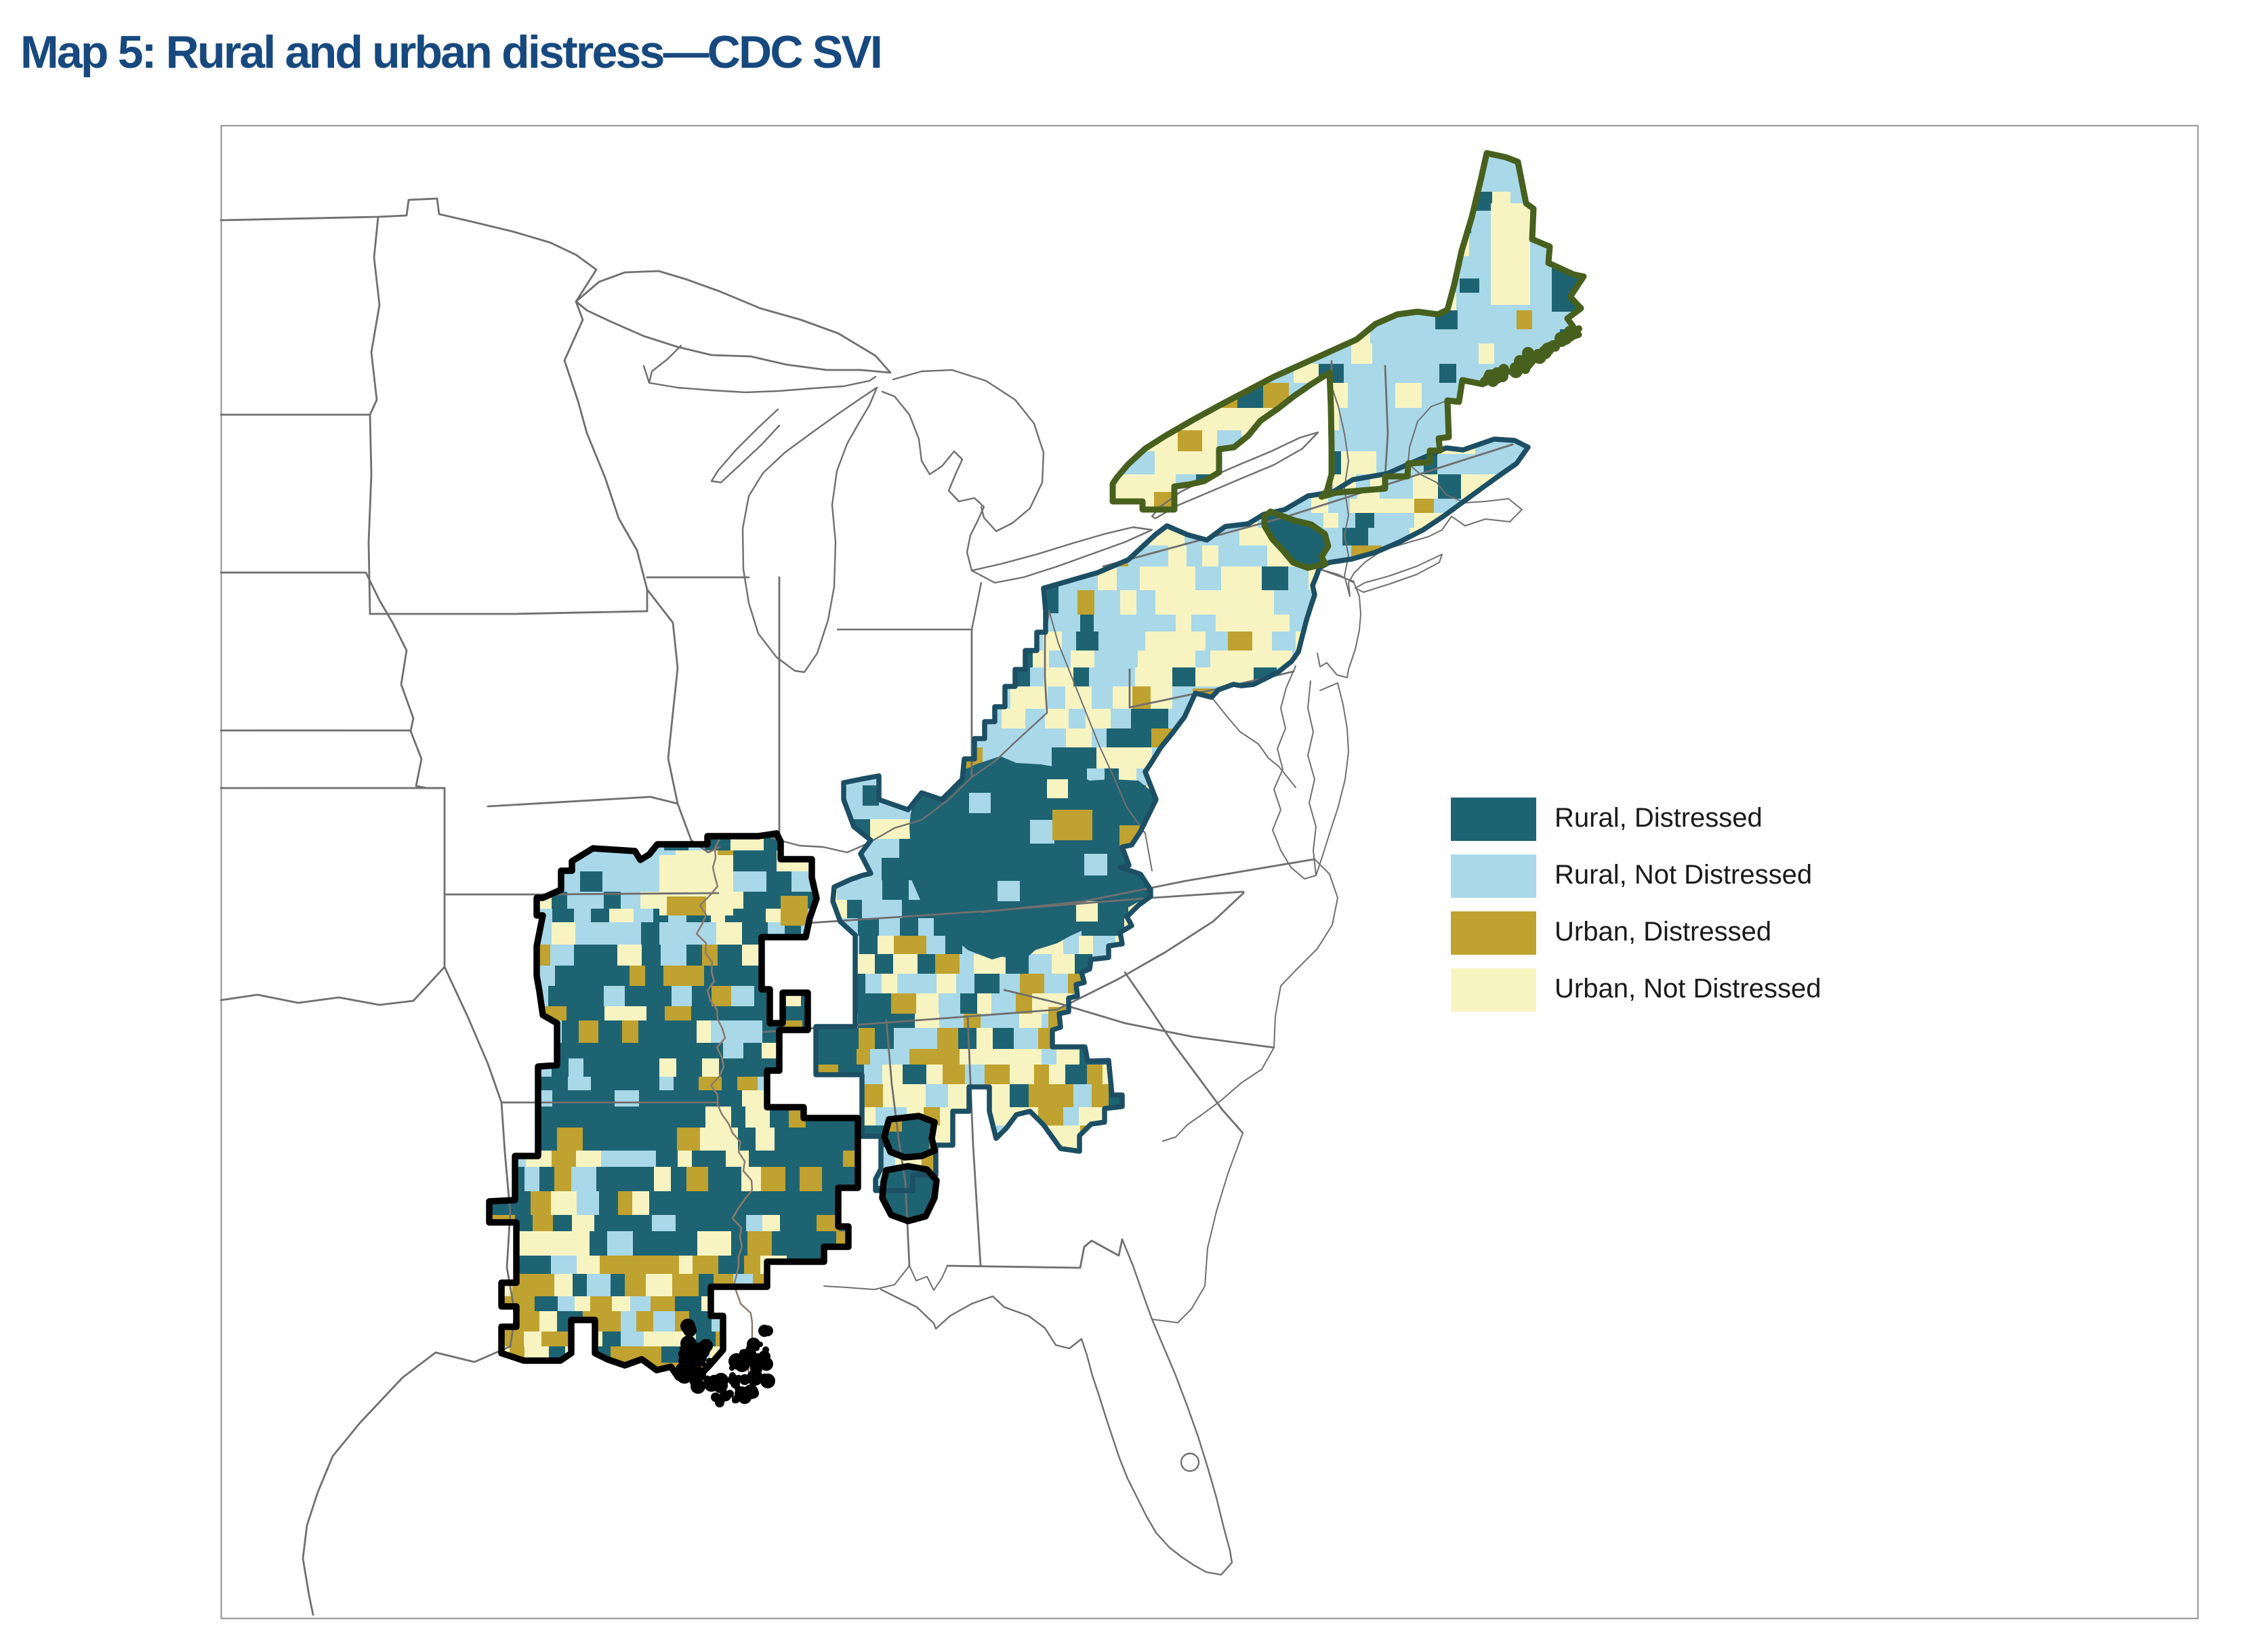 This screenshot has height=1652, width=2243. What do you see at coordinates (1663, 932) in the screenshot?
I see `svg-text: Urban, Distressed` at bounding box center [1663, 932].